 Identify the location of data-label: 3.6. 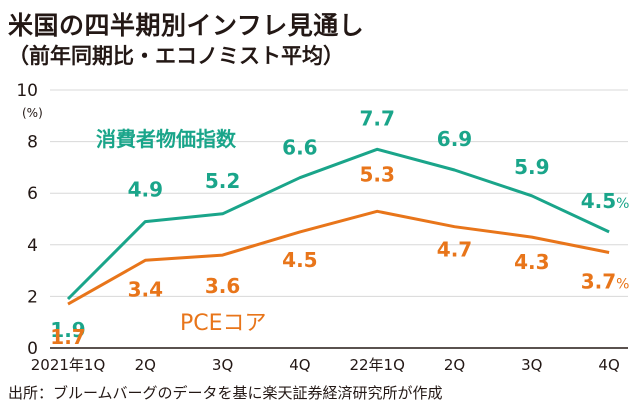
(222, 286).